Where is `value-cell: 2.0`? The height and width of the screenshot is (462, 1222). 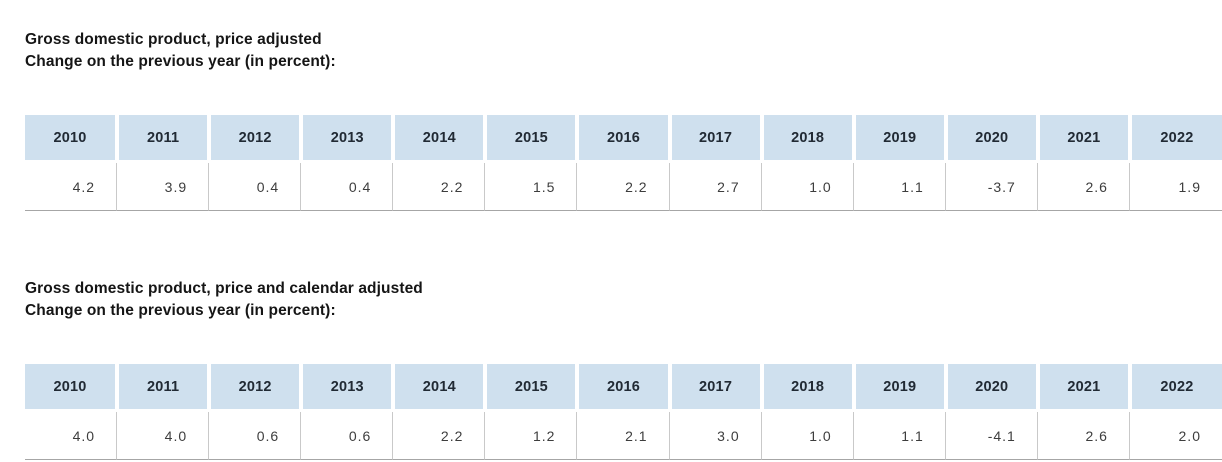 value-cell: 2.0 is located at coordinates (1175, 436).